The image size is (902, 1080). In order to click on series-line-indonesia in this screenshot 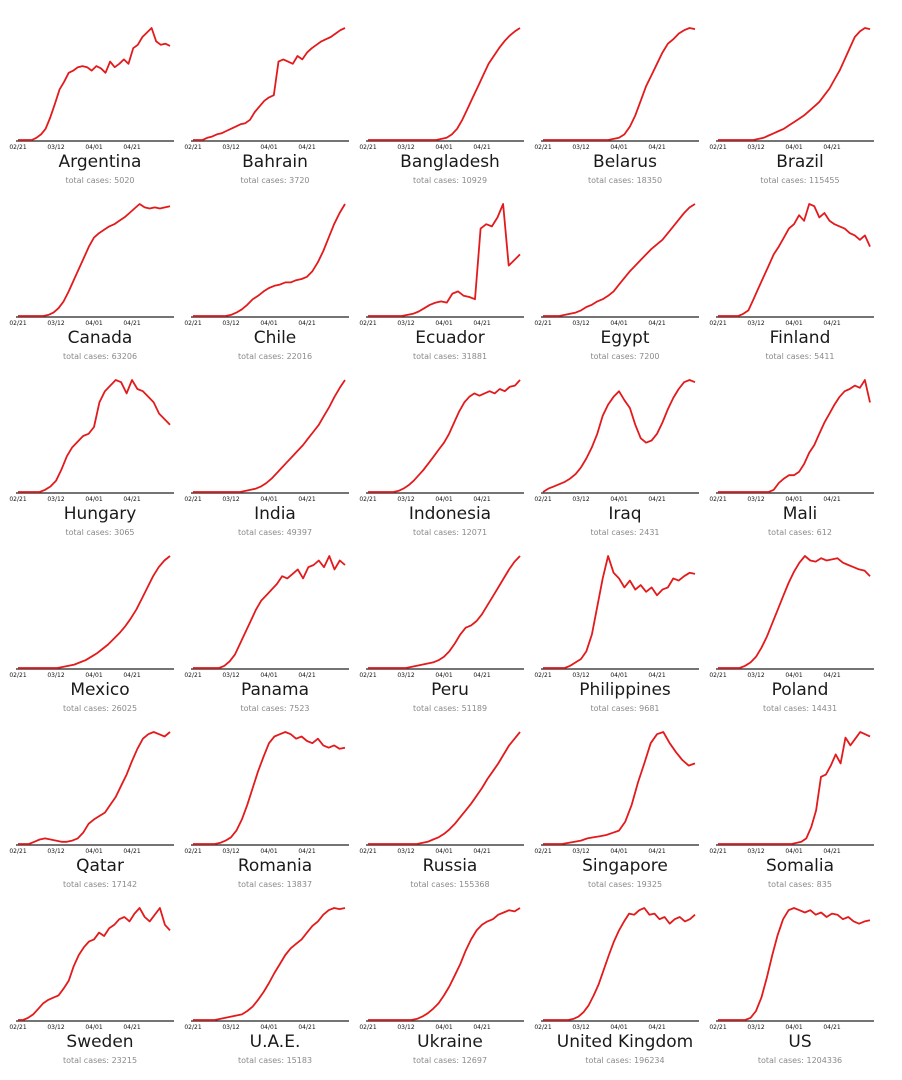, I will do `click(444, 436)`.